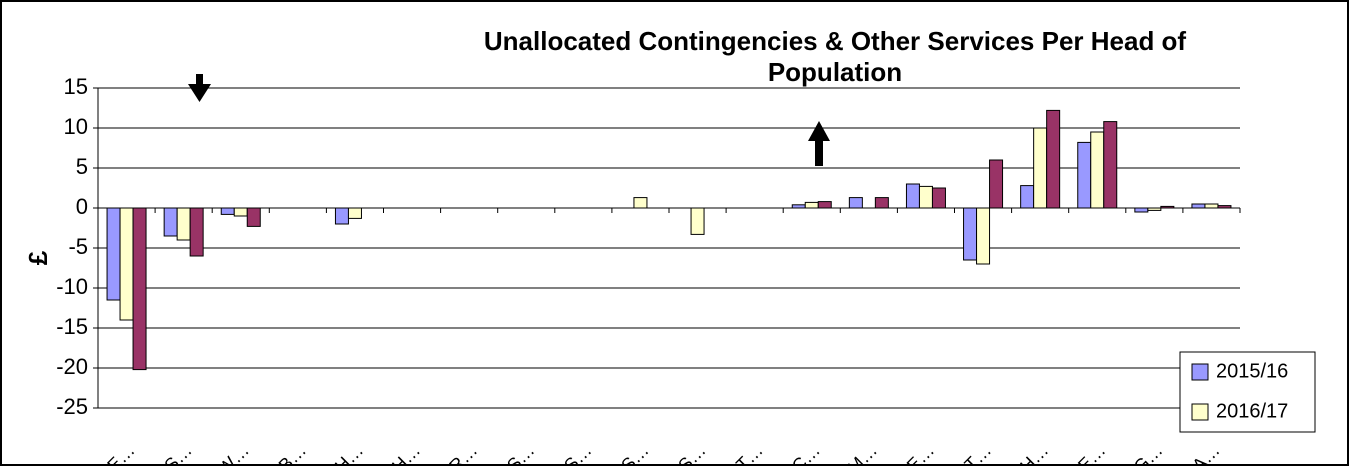  What do you see at coordinates (76, 86) in the screenshot?
I see `y-tick-label: 15` at bounding box center [76, 86].